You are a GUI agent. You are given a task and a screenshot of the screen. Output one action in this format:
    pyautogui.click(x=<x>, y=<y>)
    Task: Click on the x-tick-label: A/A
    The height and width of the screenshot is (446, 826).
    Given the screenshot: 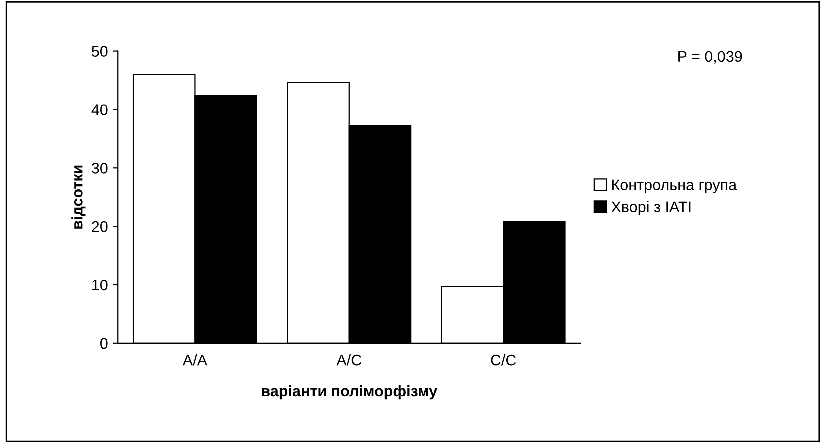 What is the action you would take?
    pyautogui.click(x=195, y=360)
    